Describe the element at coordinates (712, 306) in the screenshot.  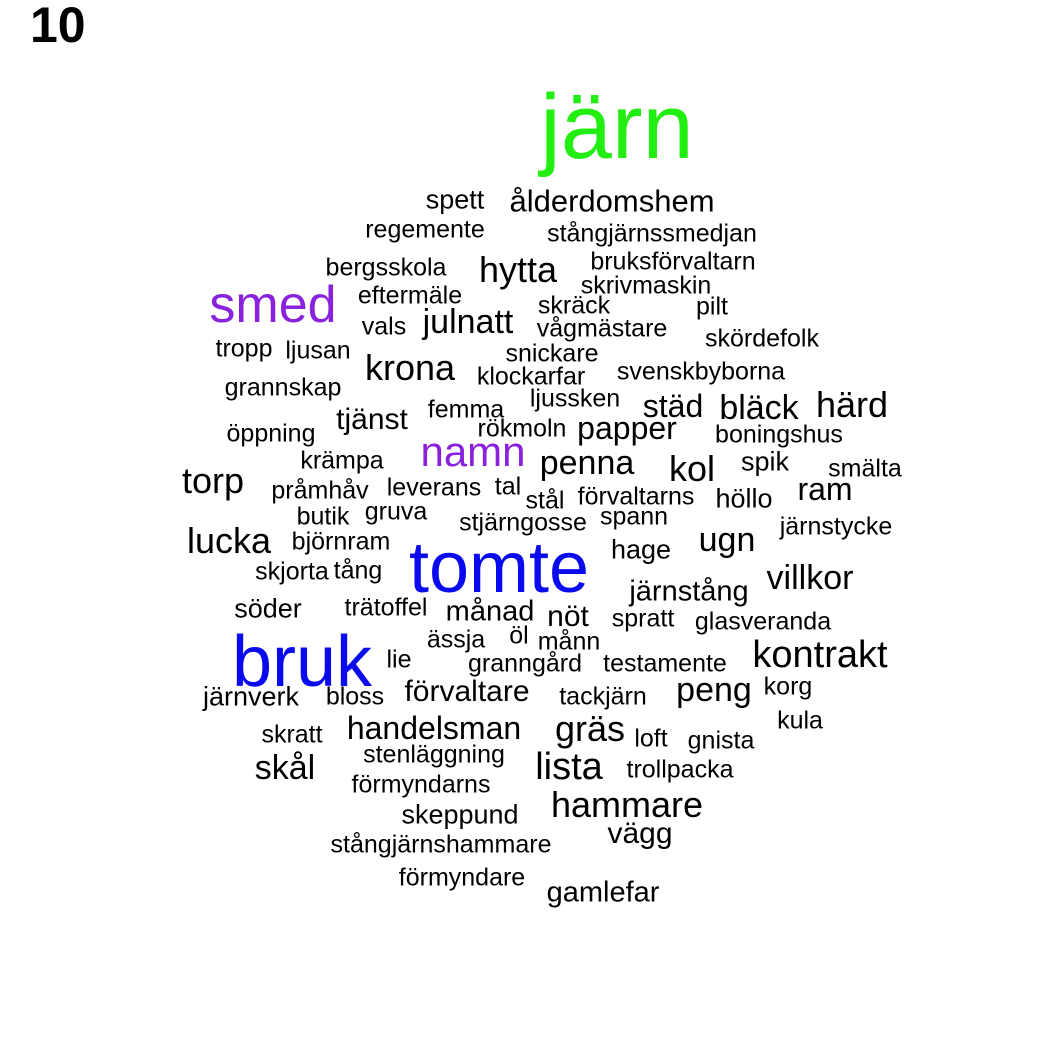
I see `word-pilt: pilt` at that location.